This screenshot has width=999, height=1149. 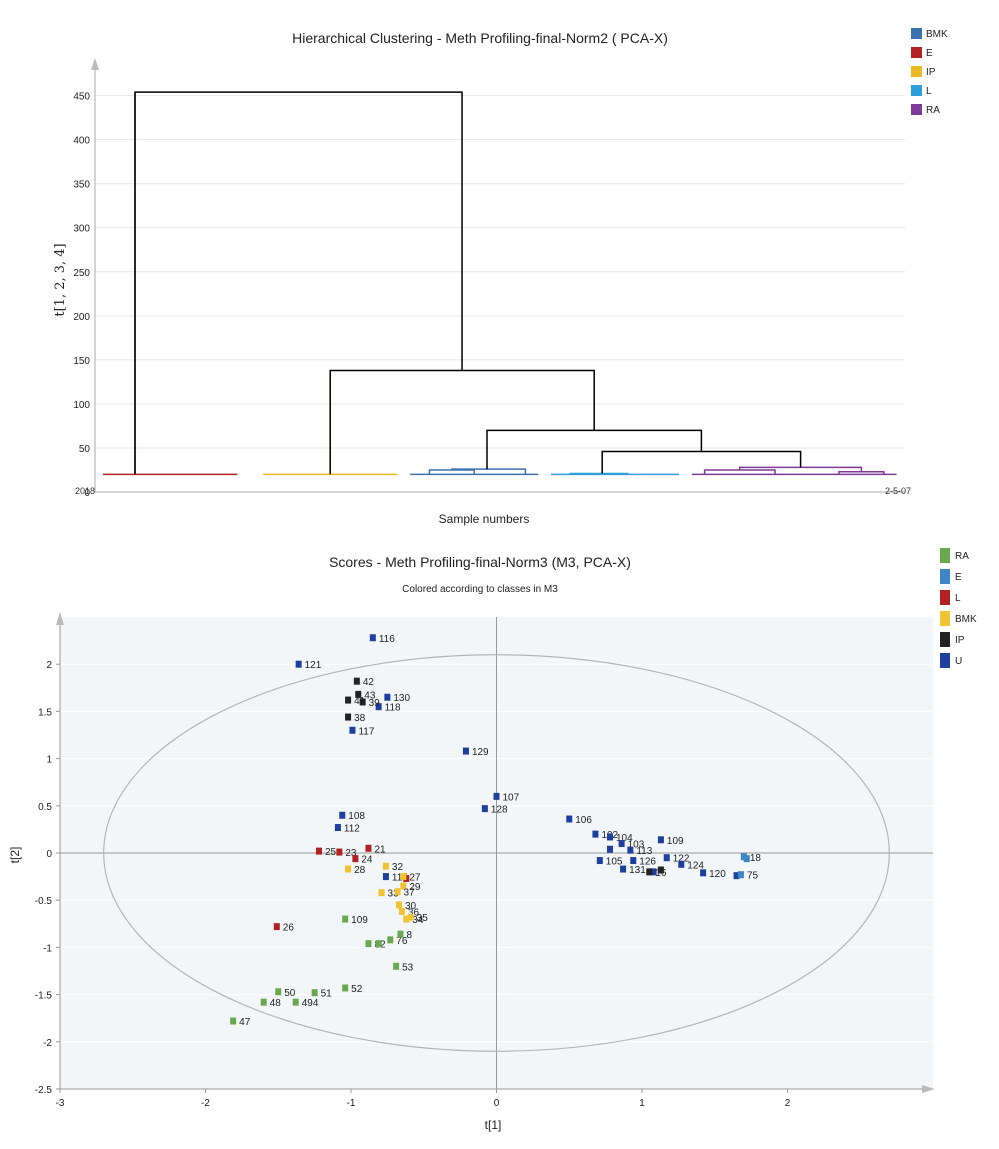 I want to click on scores-point-label: 131, so click(x=637, y=870).